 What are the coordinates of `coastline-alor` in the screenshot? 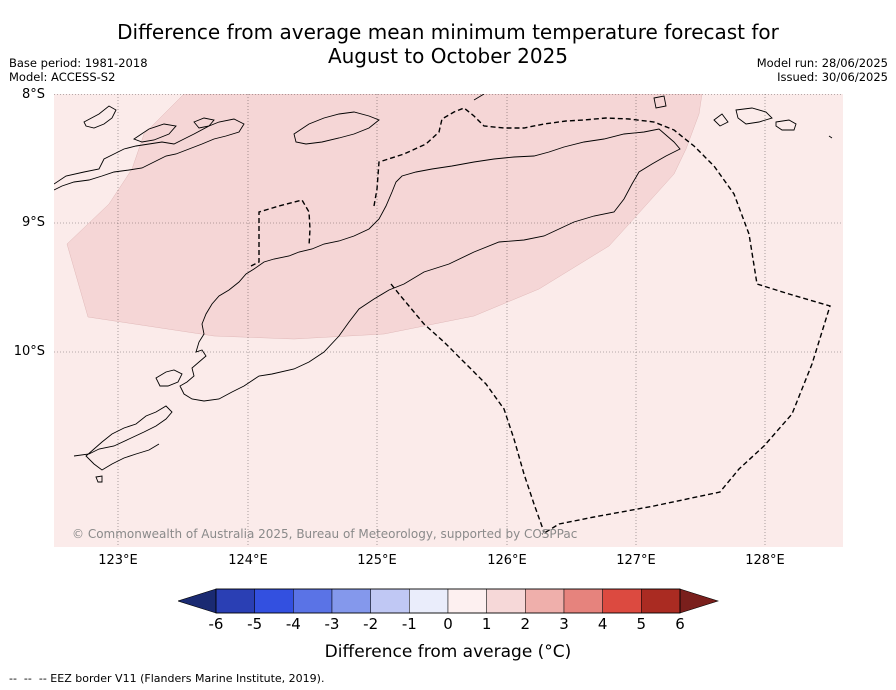 It's located at (336, 128).